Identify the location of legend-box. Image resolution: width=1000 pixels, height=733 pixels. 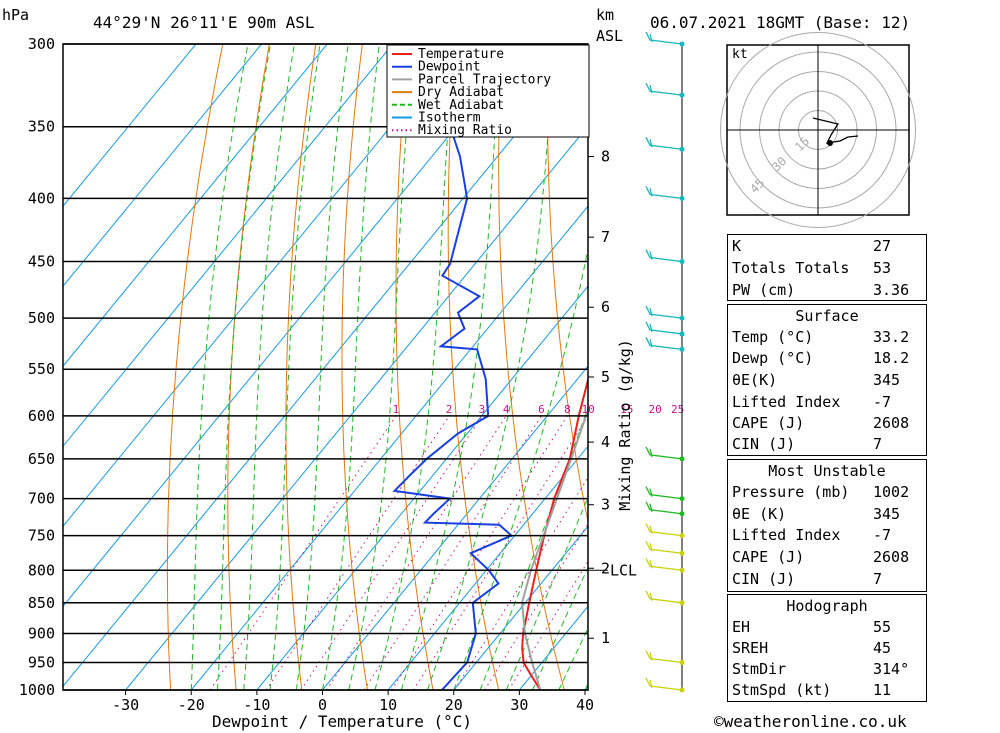
(488, 91).